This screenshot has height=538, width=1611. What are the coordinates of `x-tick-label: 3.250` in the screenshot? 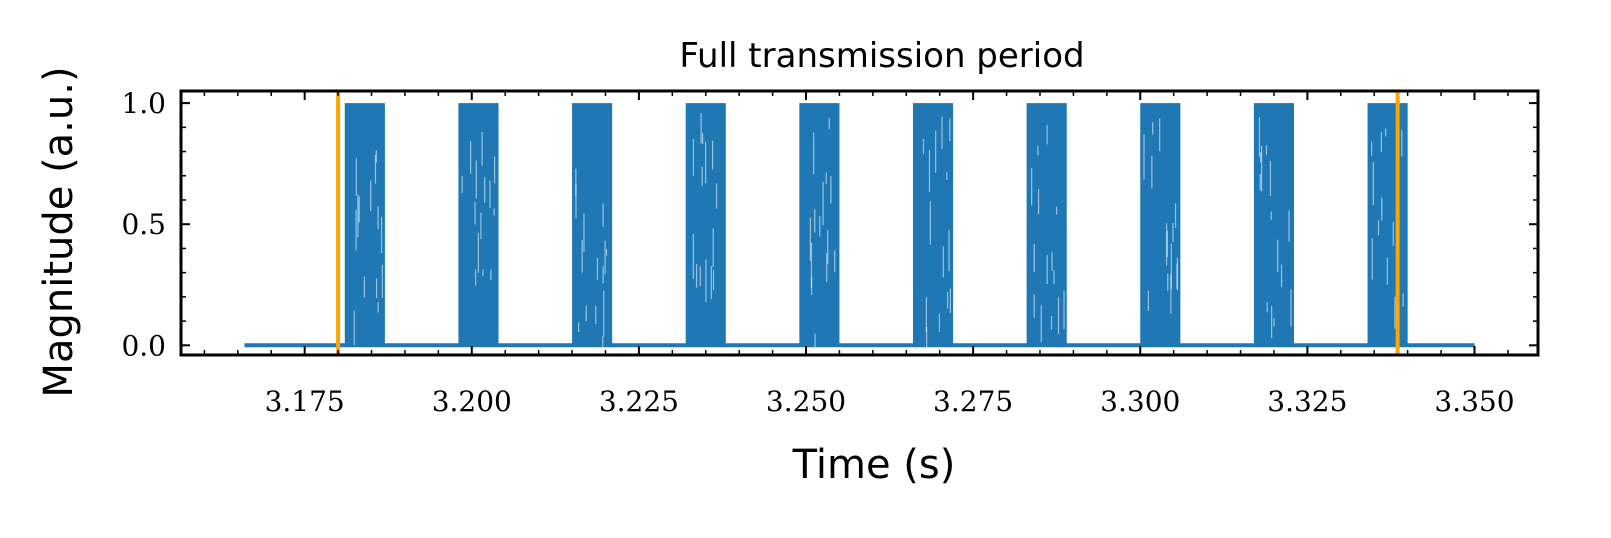 It's located at (806, 401).